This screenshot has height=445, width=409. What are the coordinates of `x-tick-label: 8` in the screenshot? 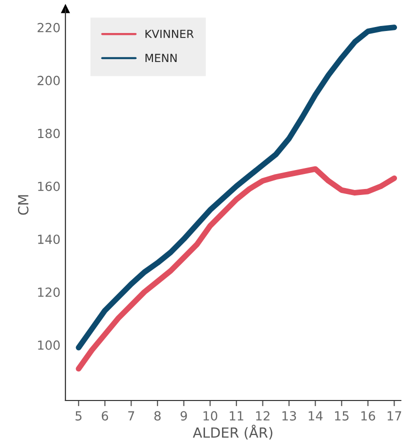 It's located at (157, 416).